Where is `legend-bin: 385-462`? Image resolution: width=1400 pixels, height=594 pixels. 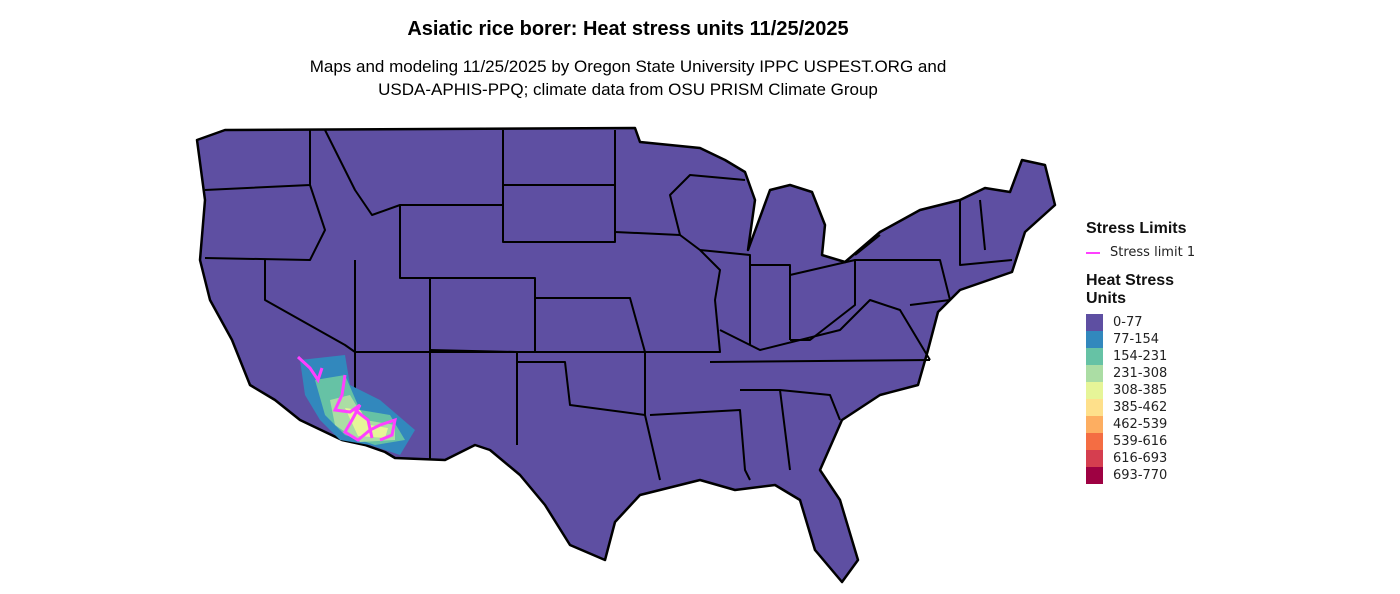 legend-bin: 385-462 is located at coordinates (1140, 407).